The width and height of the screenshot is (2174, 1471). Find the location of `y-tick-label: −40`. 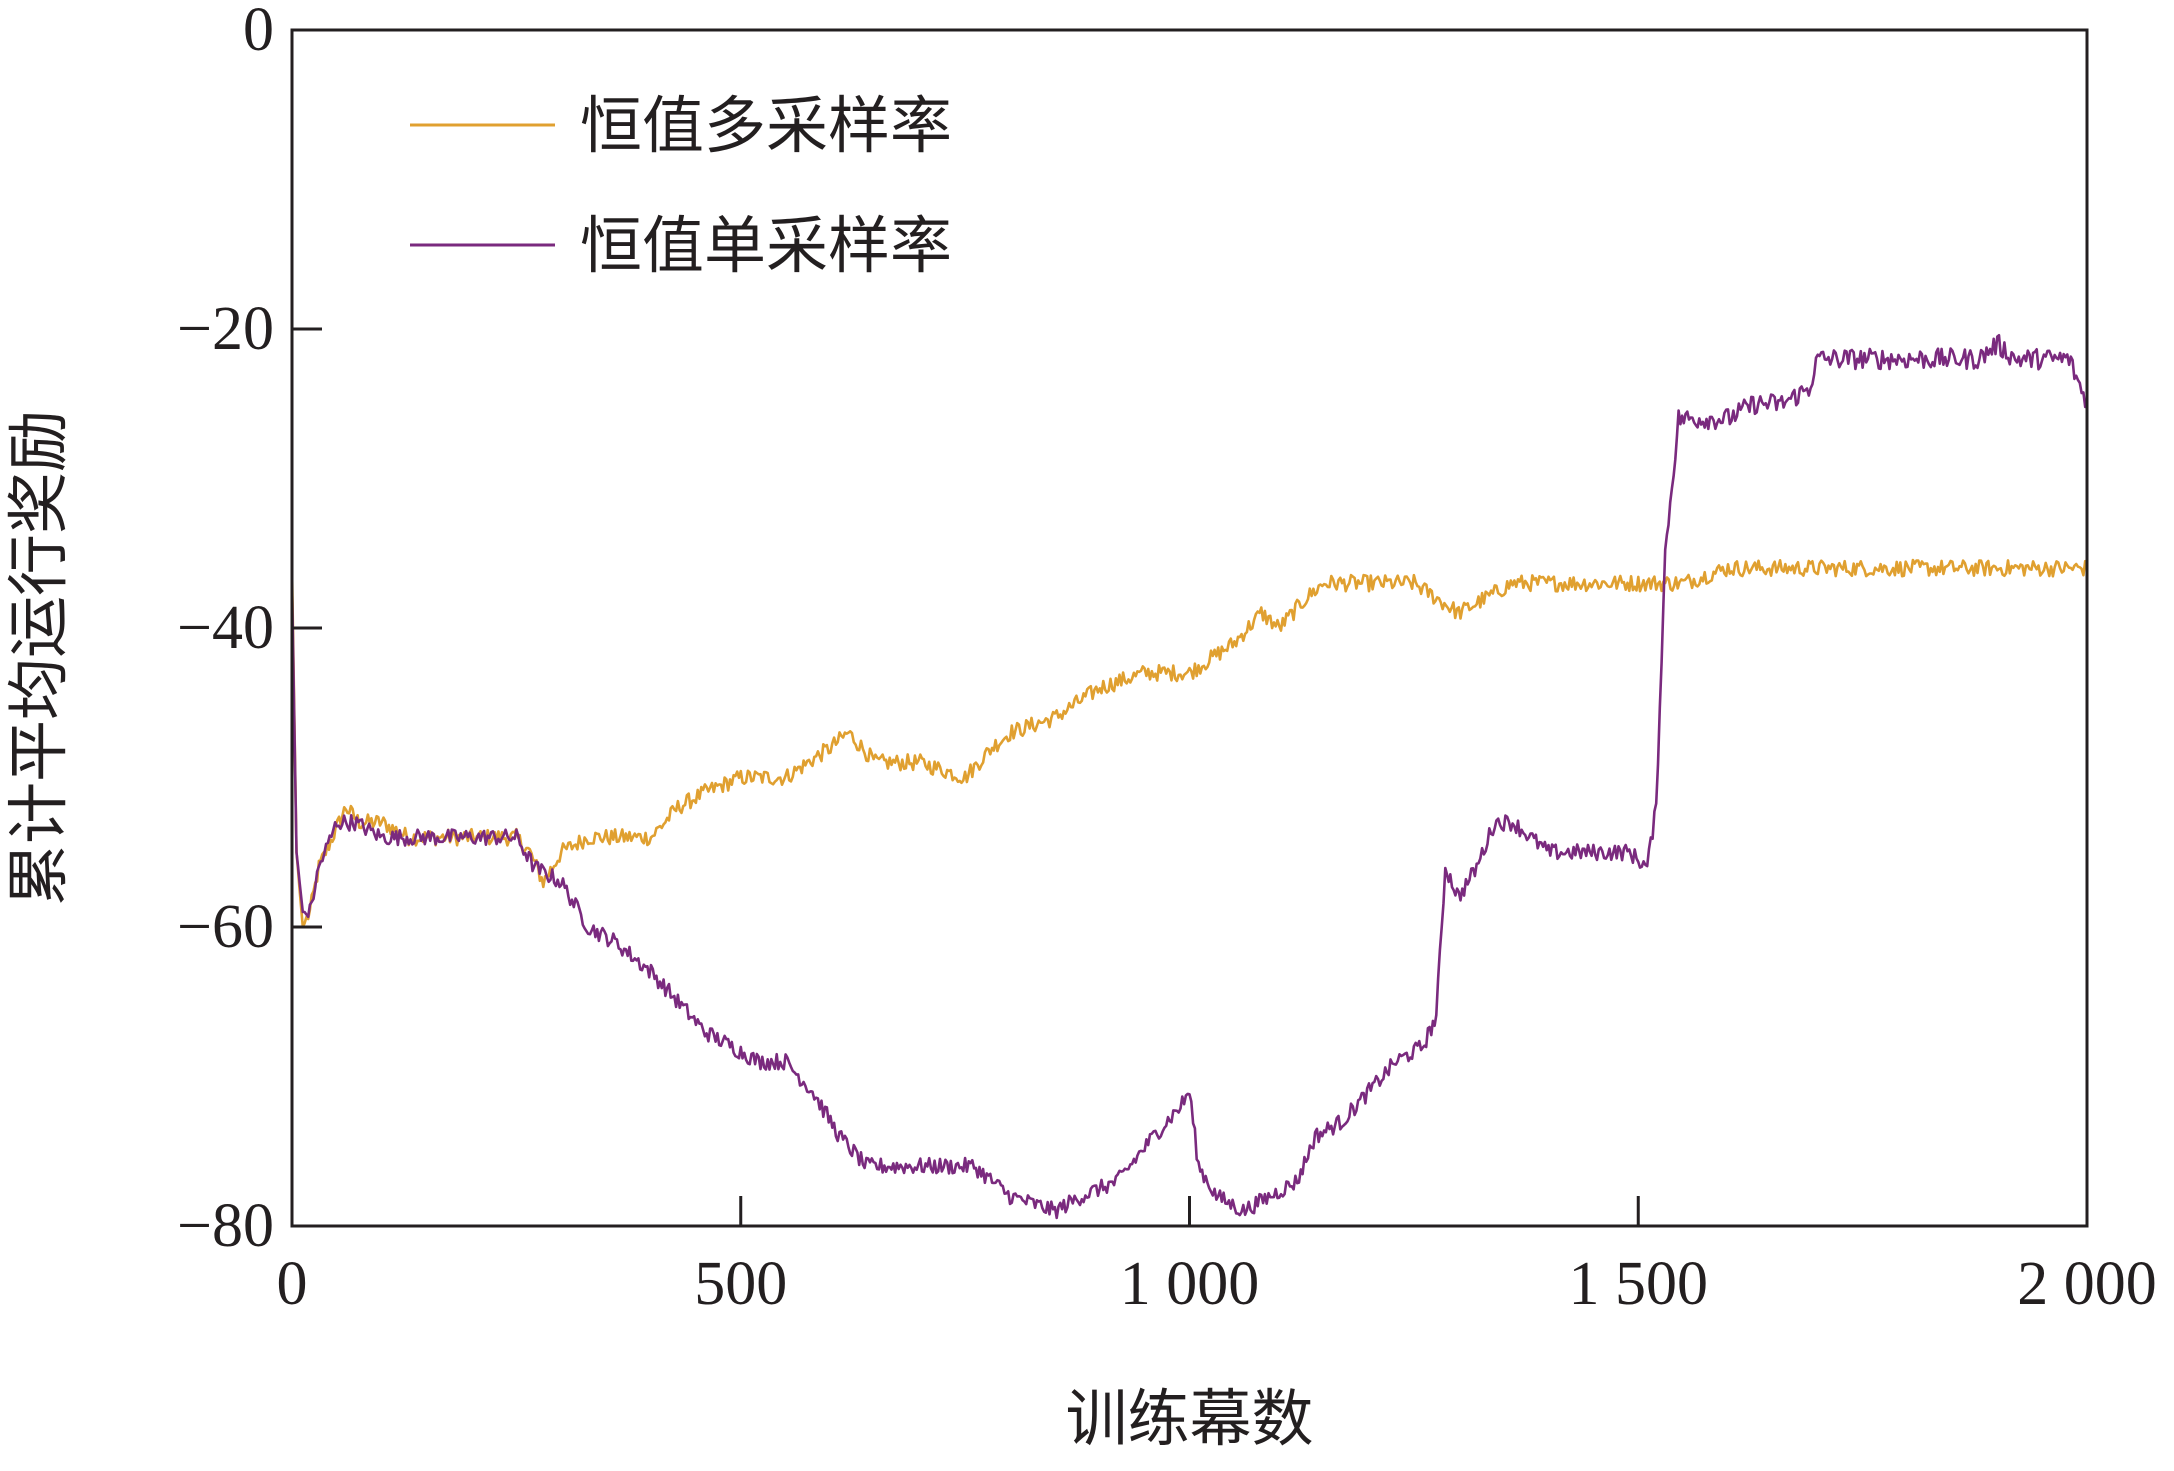

y-tick-label: −40 is located at coordinates (225, 628).